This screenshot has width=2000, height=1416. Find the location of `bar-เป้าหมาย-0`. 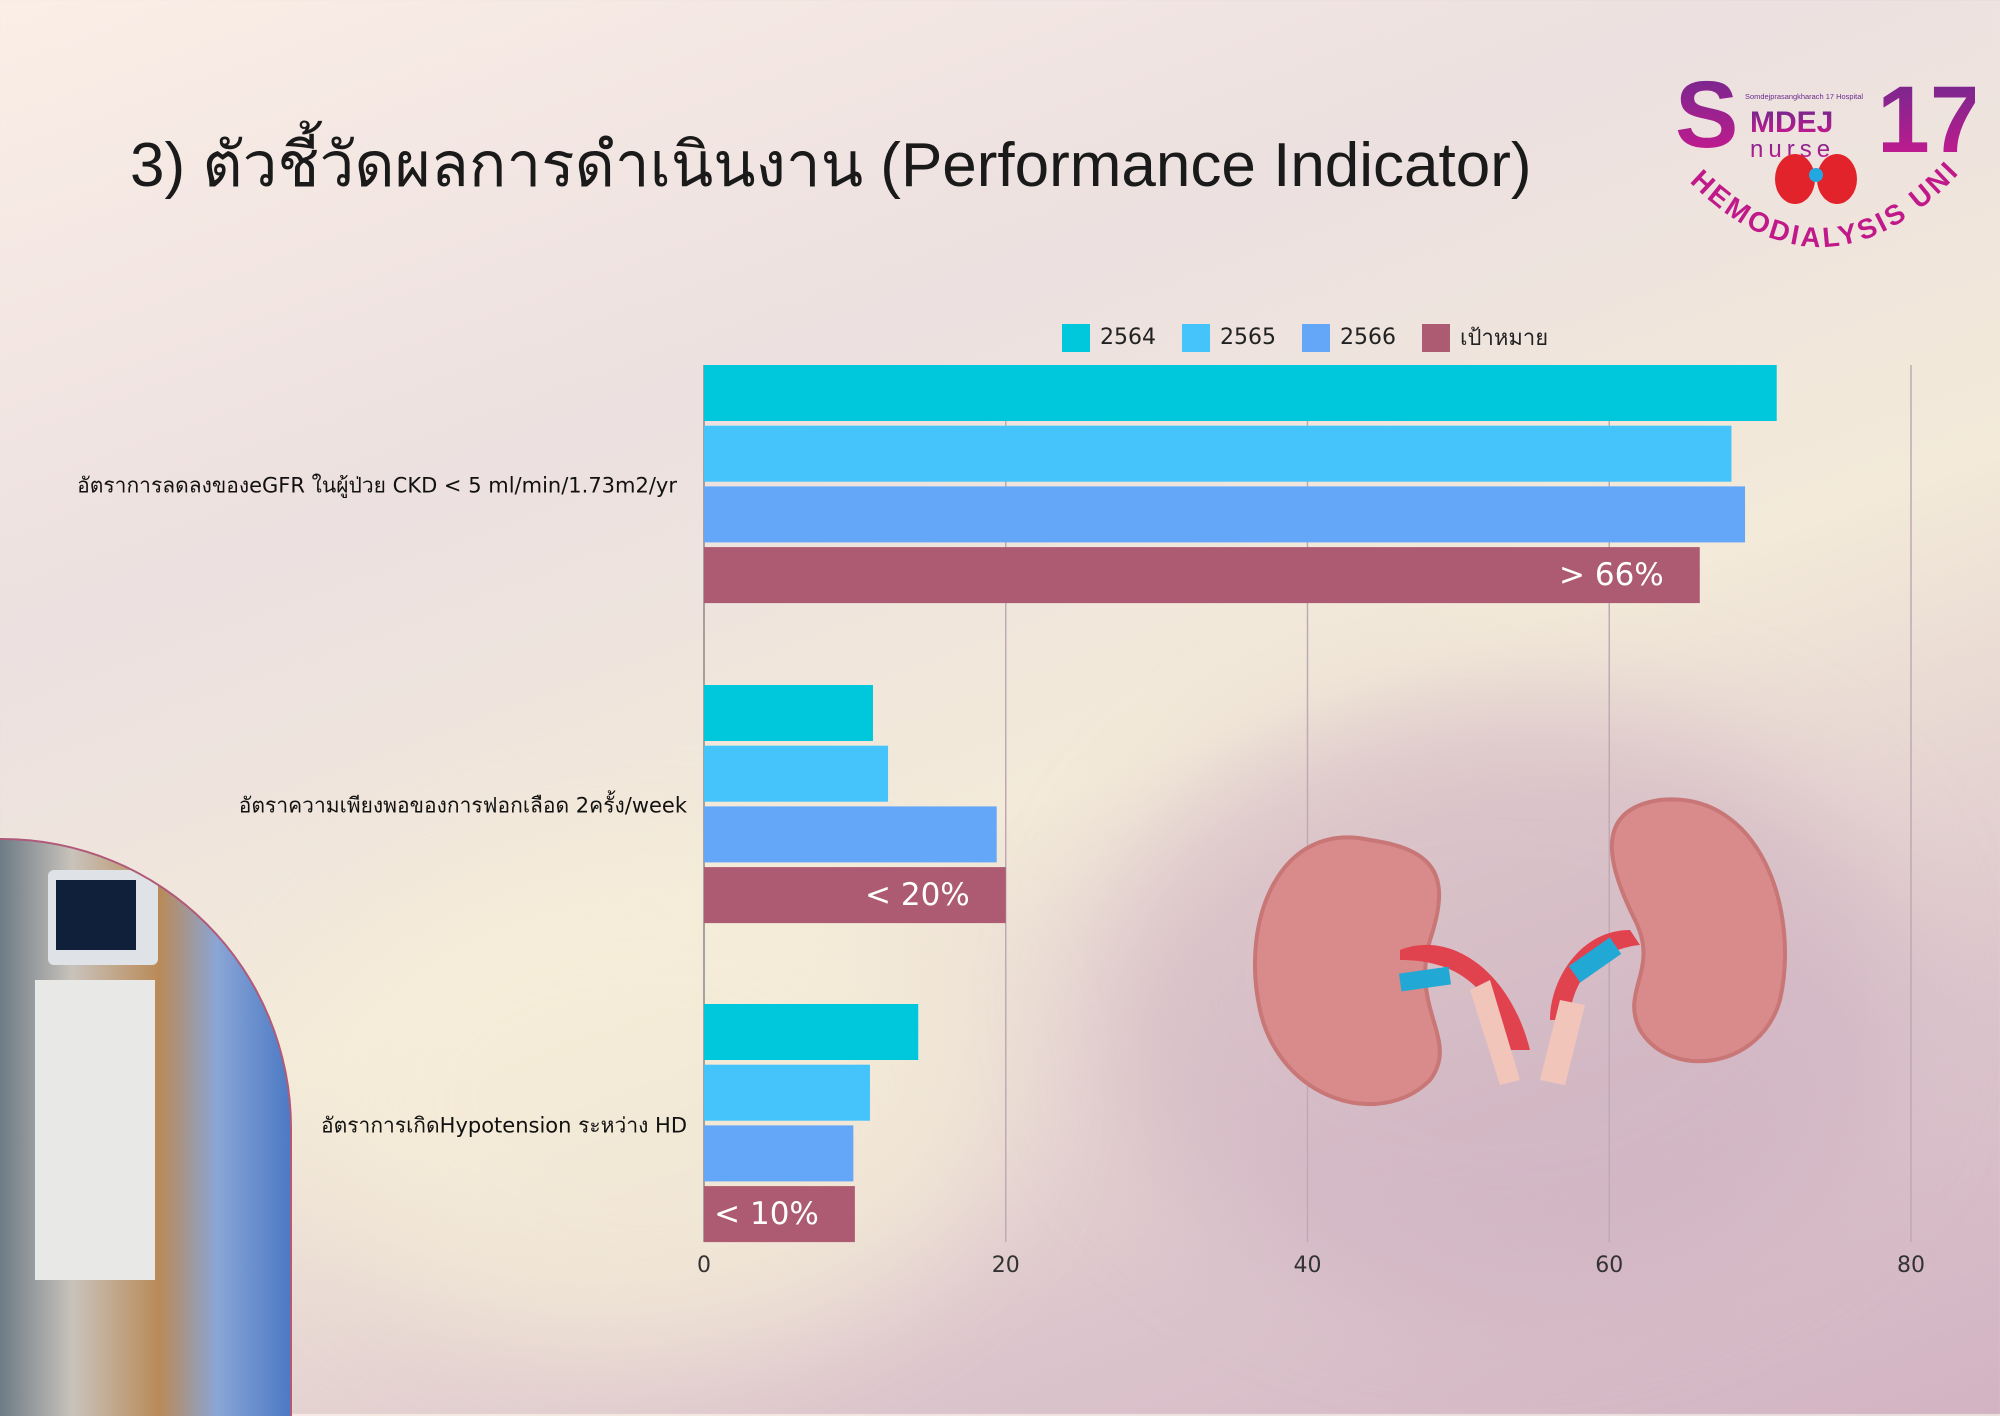

bar-เป้าหมาย-0 is located at coordinates (1202, 575).